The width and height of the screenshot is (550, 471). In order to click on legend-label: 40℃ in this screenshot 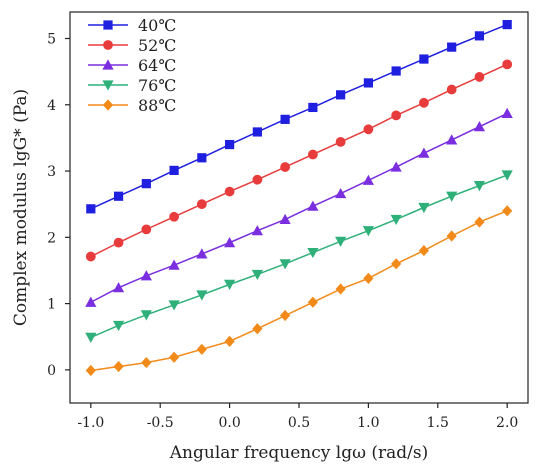, I will do `click(157, 25)`.